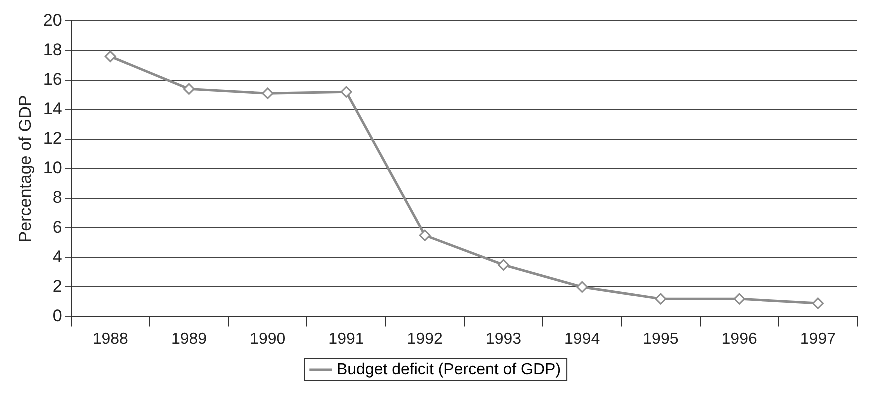  I want to click on y-tick-label: 14, so click(52, 109).